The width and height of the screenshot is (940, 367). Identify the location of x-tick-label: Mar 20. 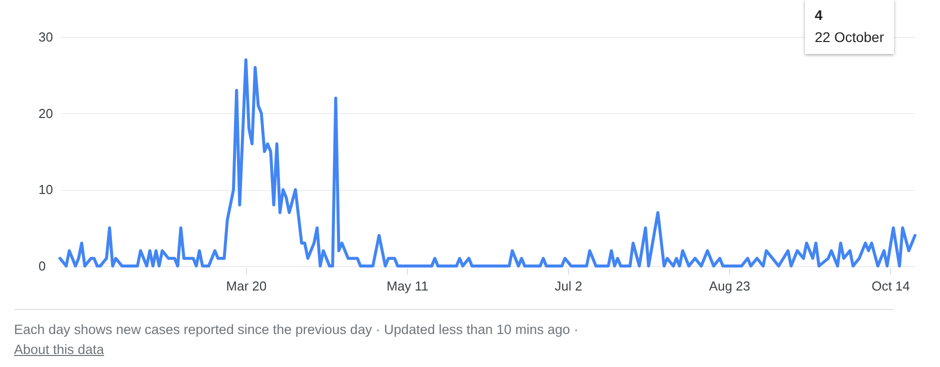
(246, 286).